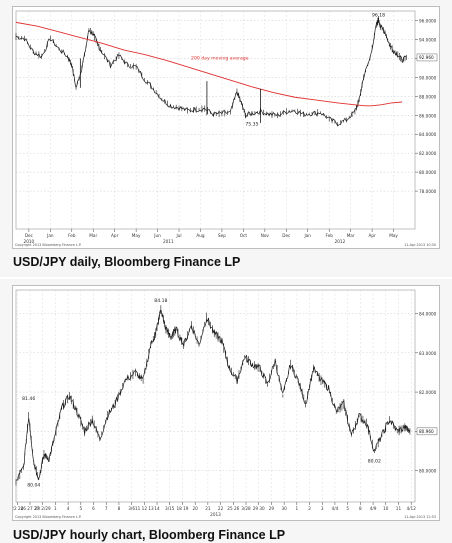  I want to click on annotation-label: 80.02, so click(374, 462).